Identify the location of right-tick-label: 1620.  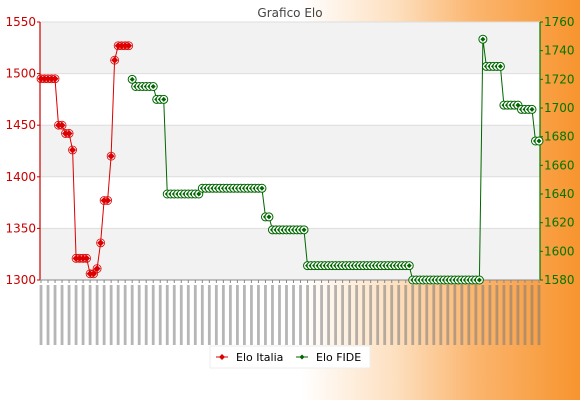
(559, 223).